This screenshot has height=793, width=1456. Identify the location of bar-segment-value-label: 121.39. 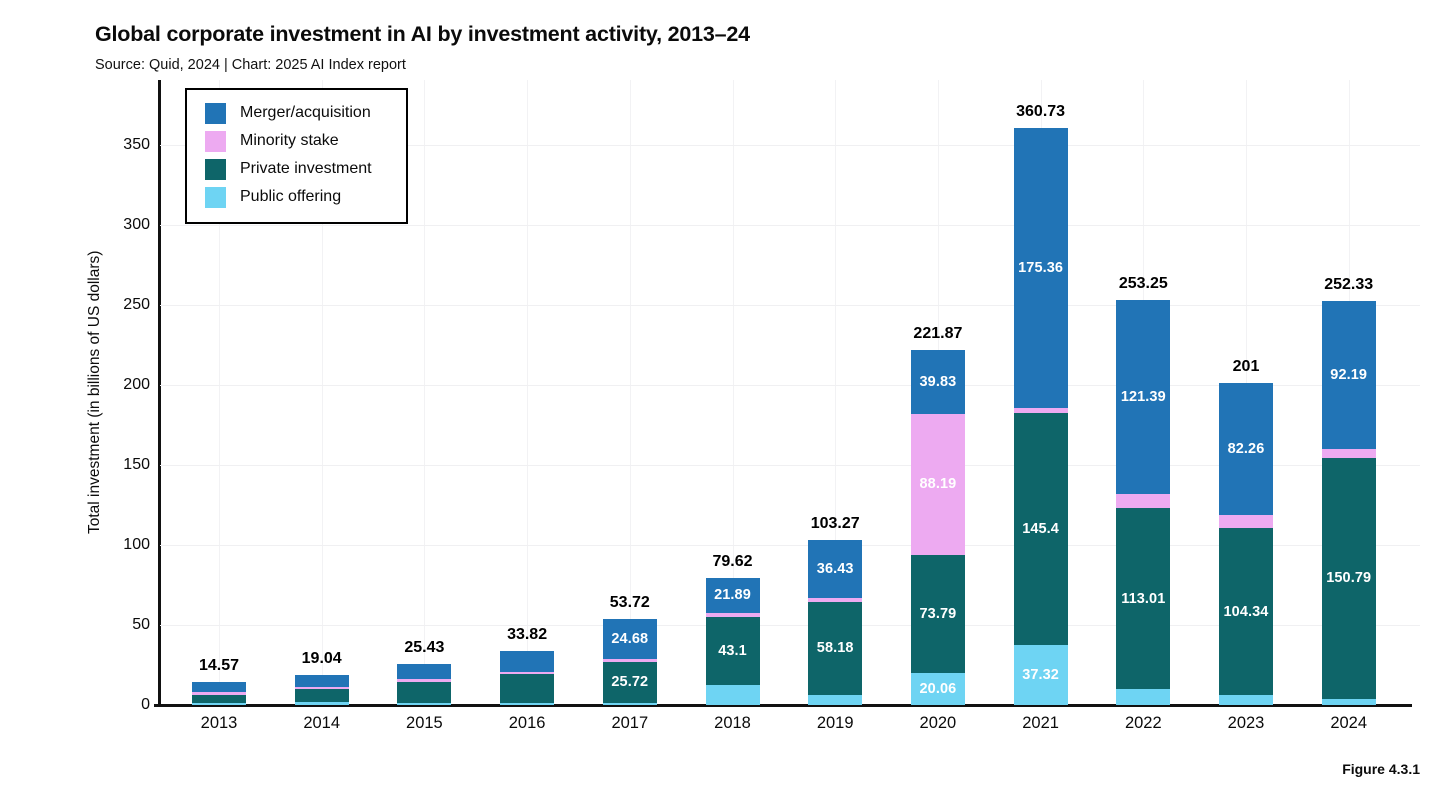
(1143, 396).